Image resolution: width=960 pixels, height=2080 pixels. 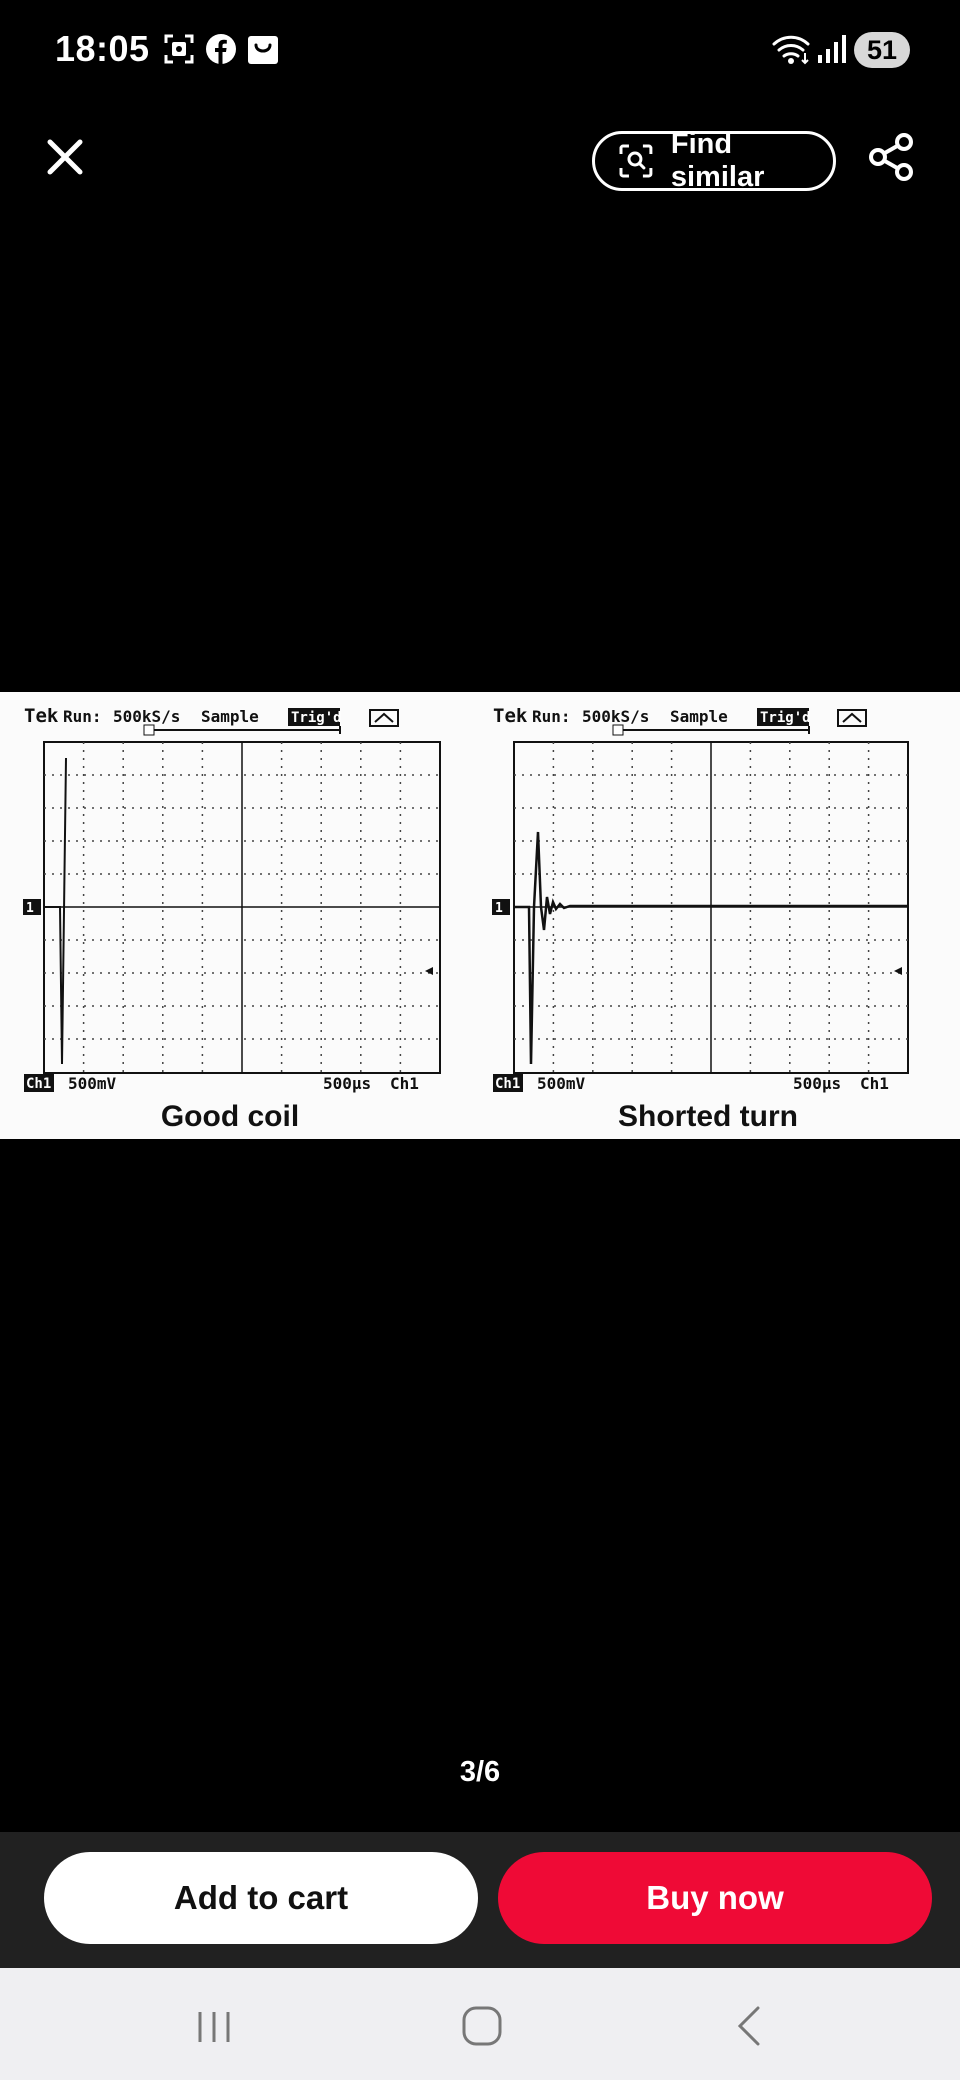 What do you see at coordinates (499, 908) in the screenshot?
I see `right-marker: 1` at bounding box center [499, 908].